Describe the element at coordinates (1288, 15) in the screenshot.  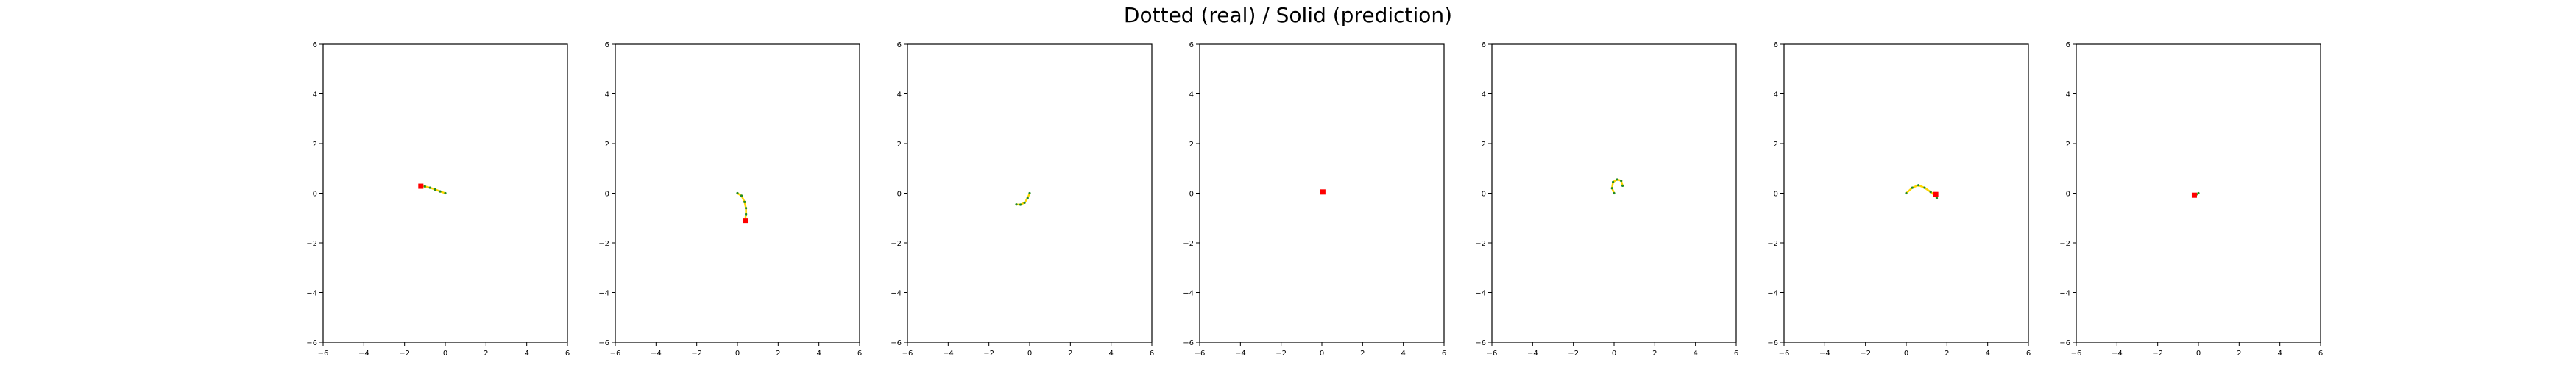
I see `figure-title: Dotted (real) / Solid (prediction)` at that location.